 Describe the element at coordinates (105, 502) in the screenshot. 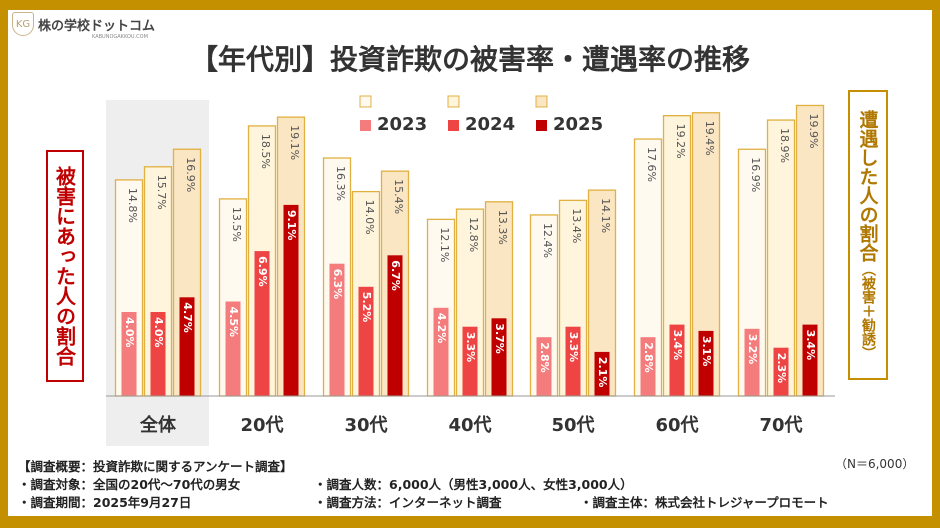

I see `survey-period: ・調査期間：2025年9月27日` at that location.